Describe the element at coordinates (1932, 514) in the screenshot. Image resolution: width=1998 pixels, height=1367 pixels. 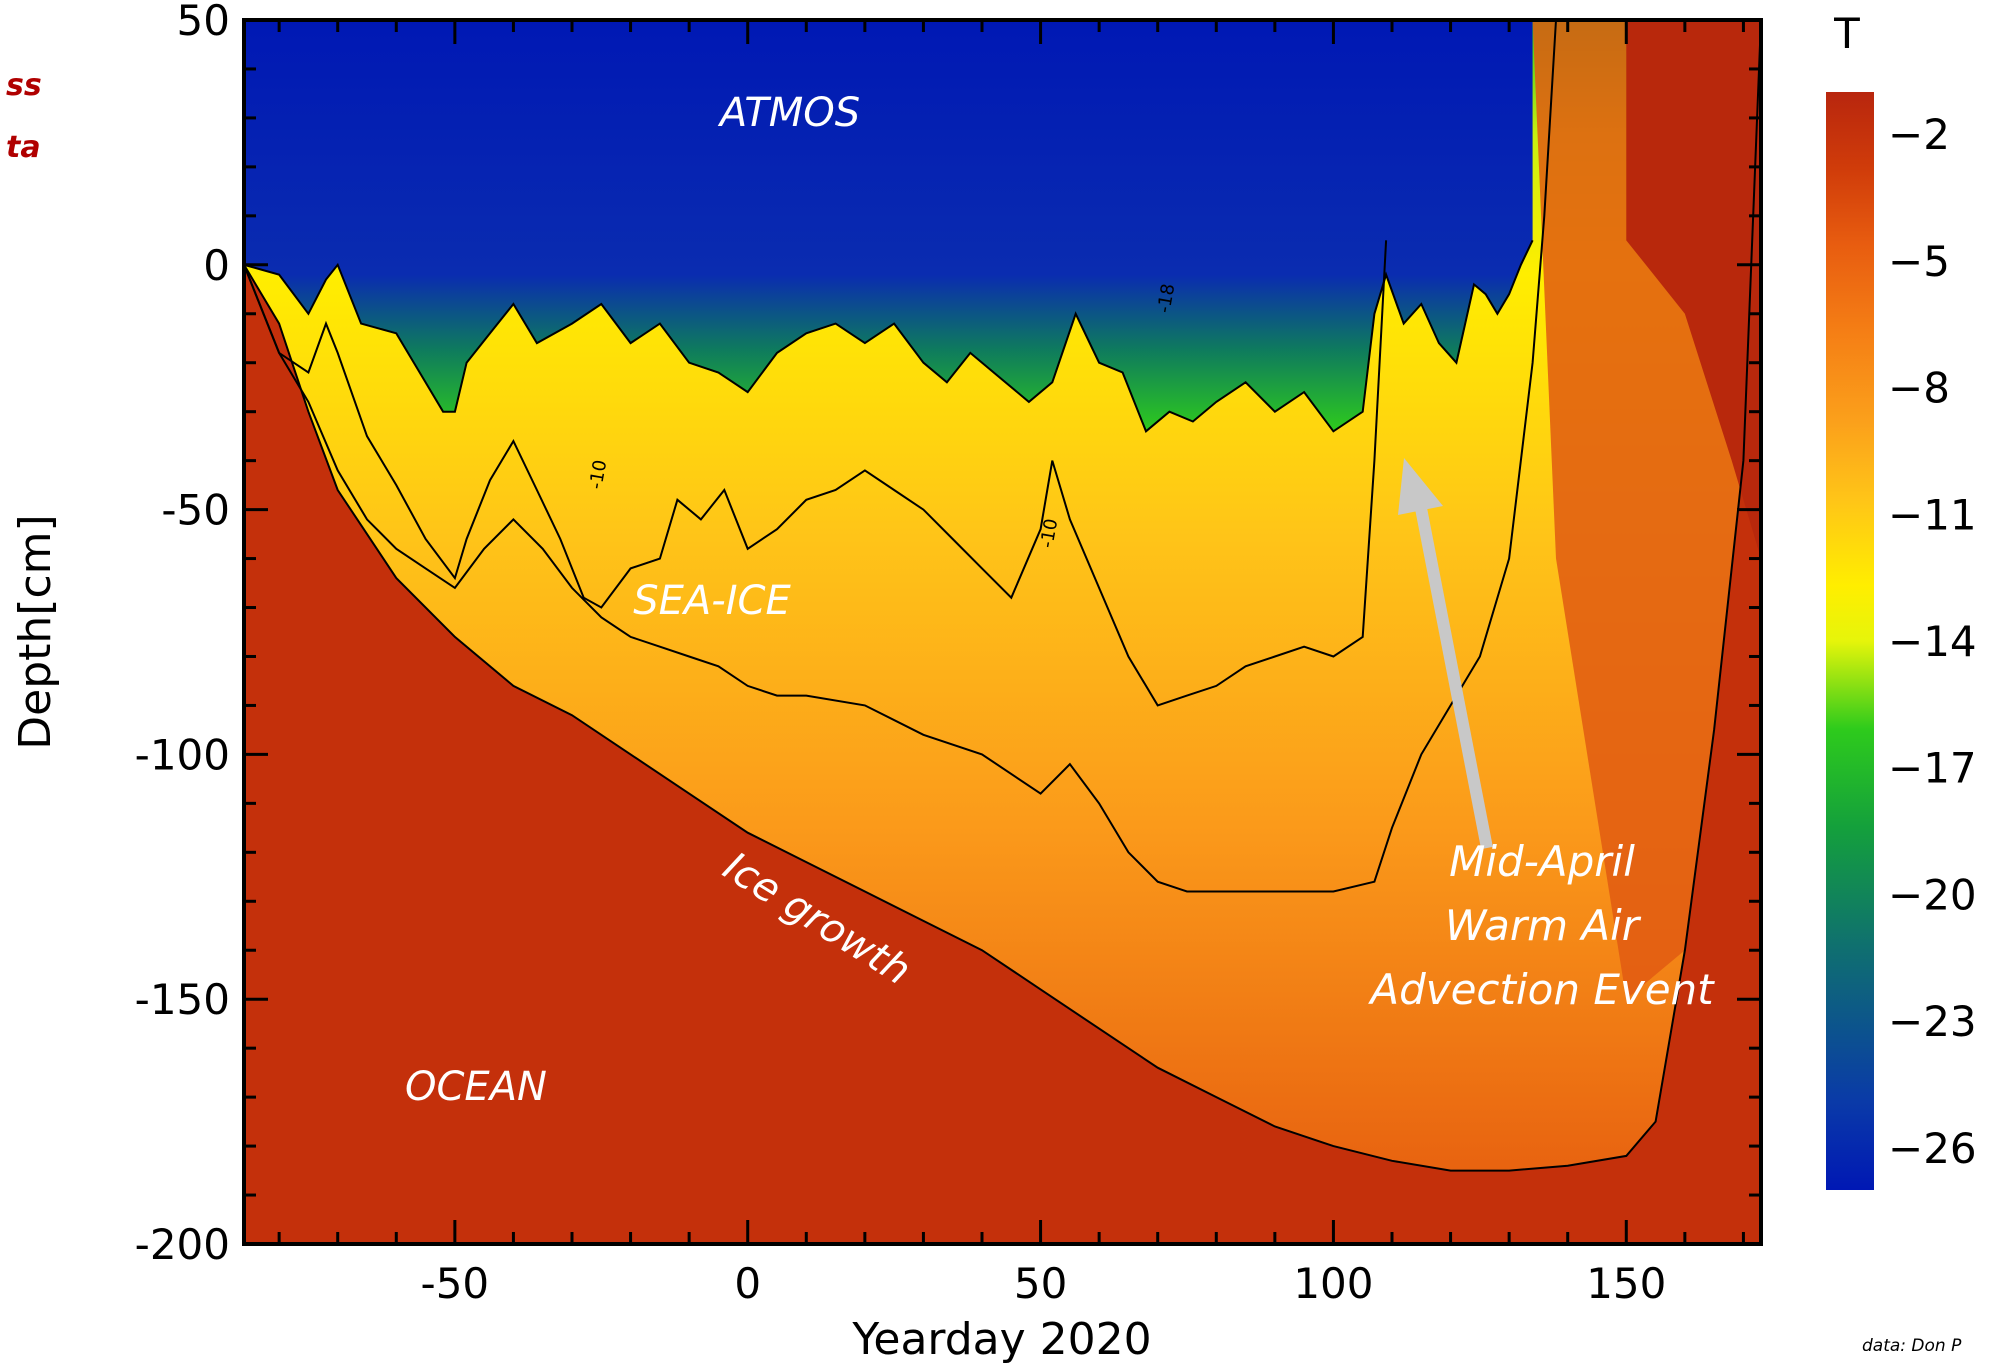
I see `colorbar-tick-label: −11` at that location.